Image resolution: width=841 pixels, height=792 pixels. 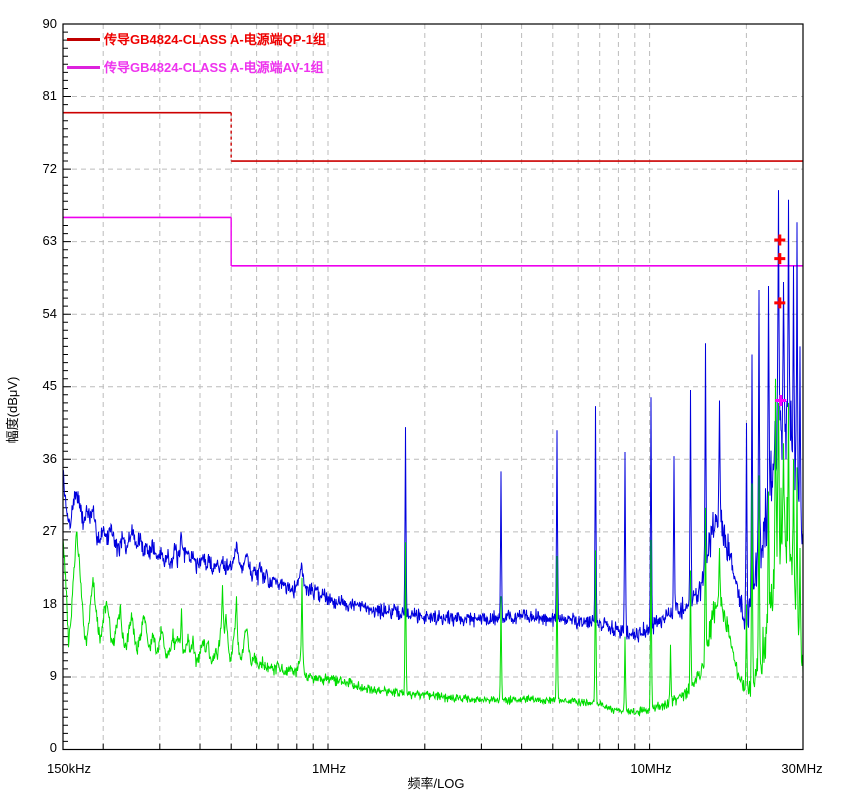 I want to click on x-tick-label: 30MHz, so click(x=802, y=768).